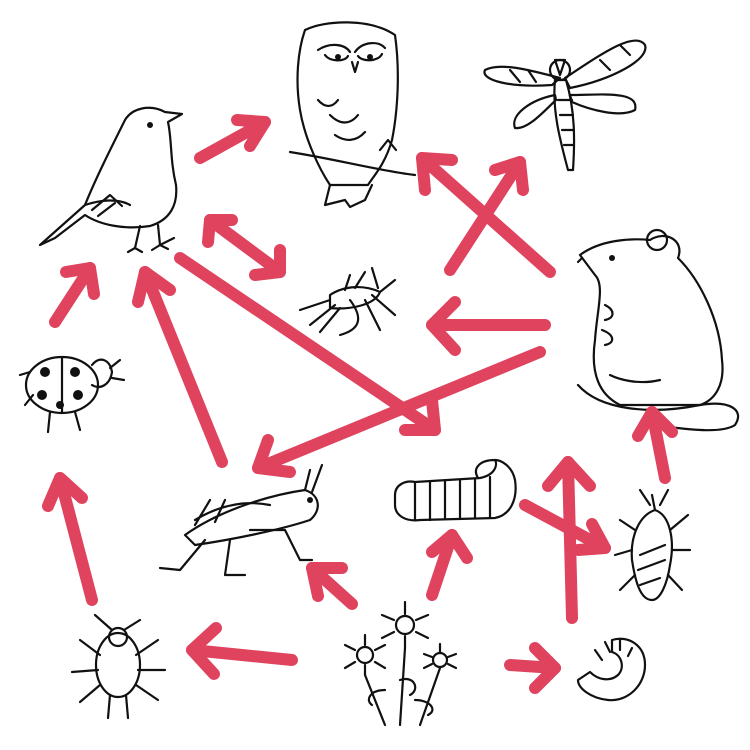 The height and width of the screenshot is (750, 750). What do you see at coordinates (347, 301) in the screenshot?
I see `mosquito-icon` at bounding box center [347, 301].